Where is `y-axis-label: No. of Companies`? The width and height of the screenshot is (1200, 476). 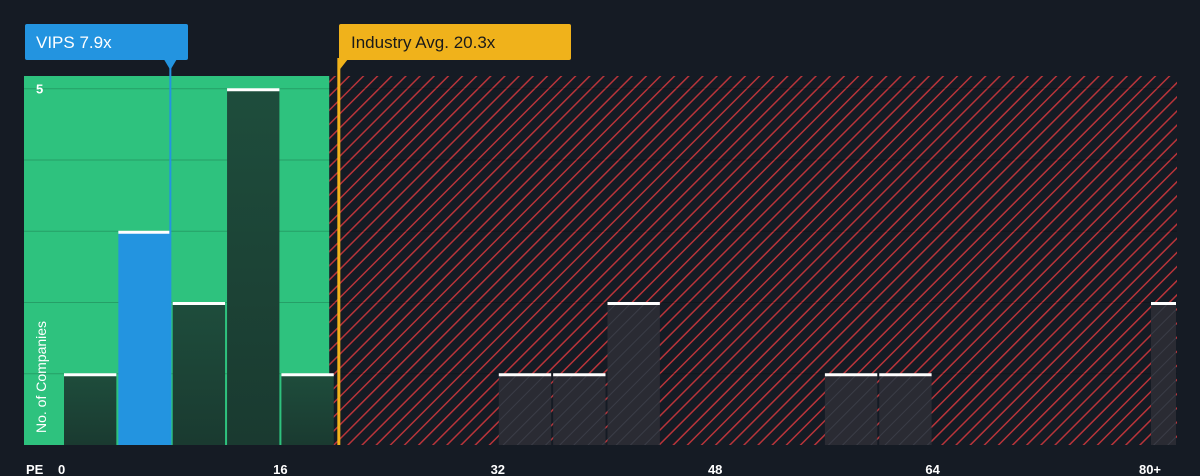 y-axis-label: No. of Companies is located at coordinates (41, 377).